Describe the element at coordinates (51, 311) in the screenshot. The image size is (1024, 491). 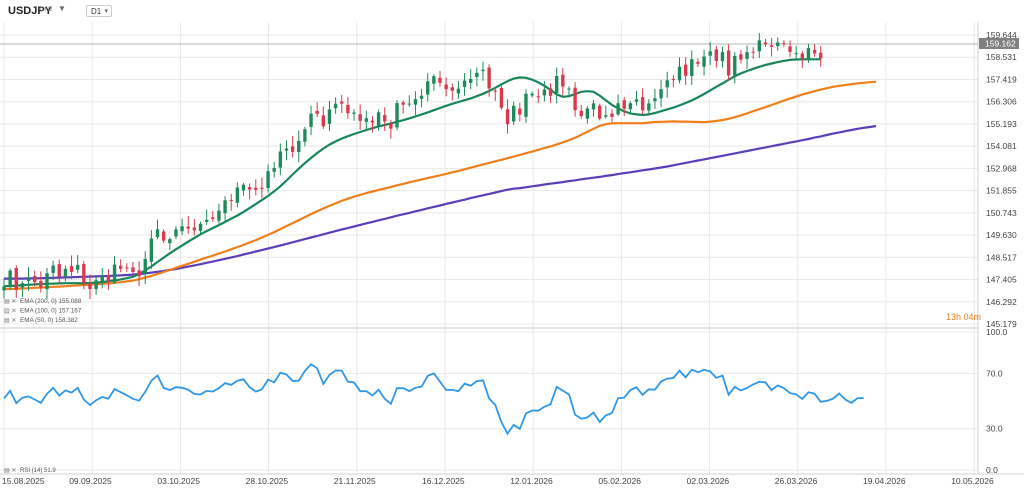
I see `legend-label: EMA (100, 0) 157.167` at that location.